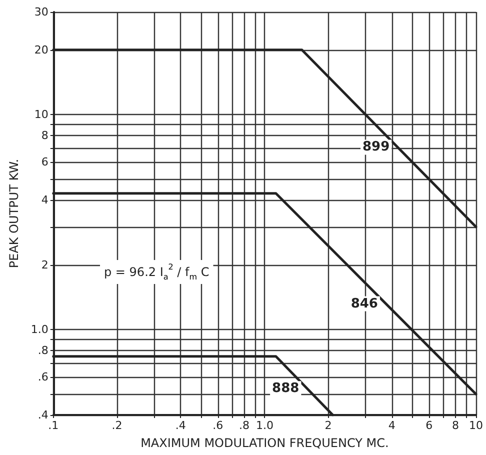  Describe the element at coordinates (180, 425) in the screenshot. I see `x-tick-label: .4` at that location.